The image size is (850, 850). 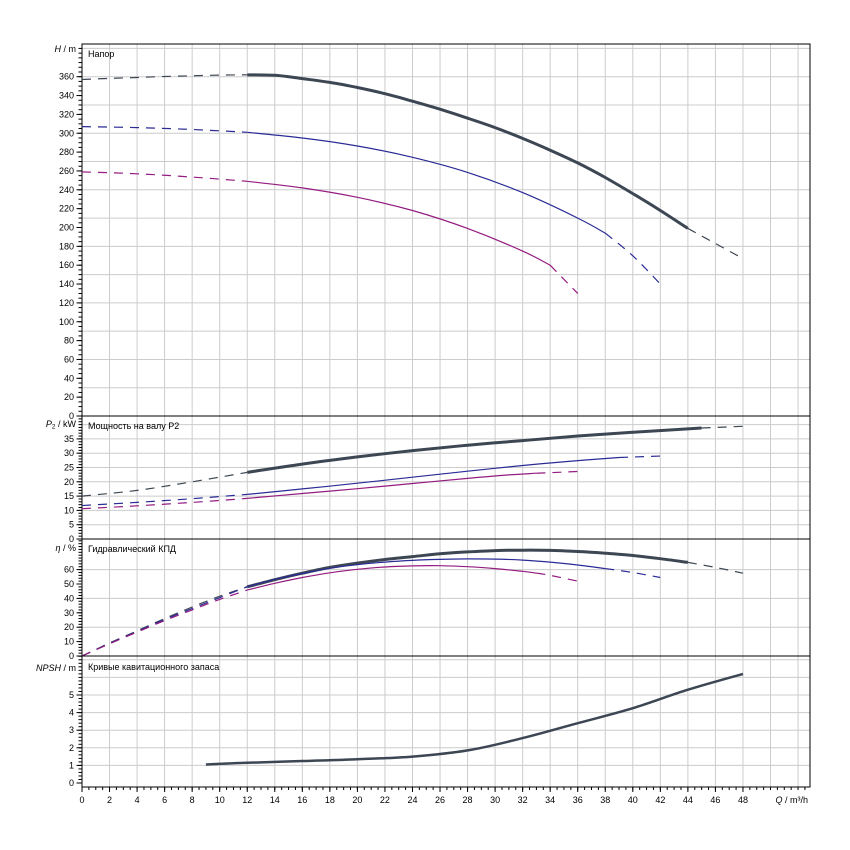 I want to click on x-tick-label: 20, so click(x=357, y=800).